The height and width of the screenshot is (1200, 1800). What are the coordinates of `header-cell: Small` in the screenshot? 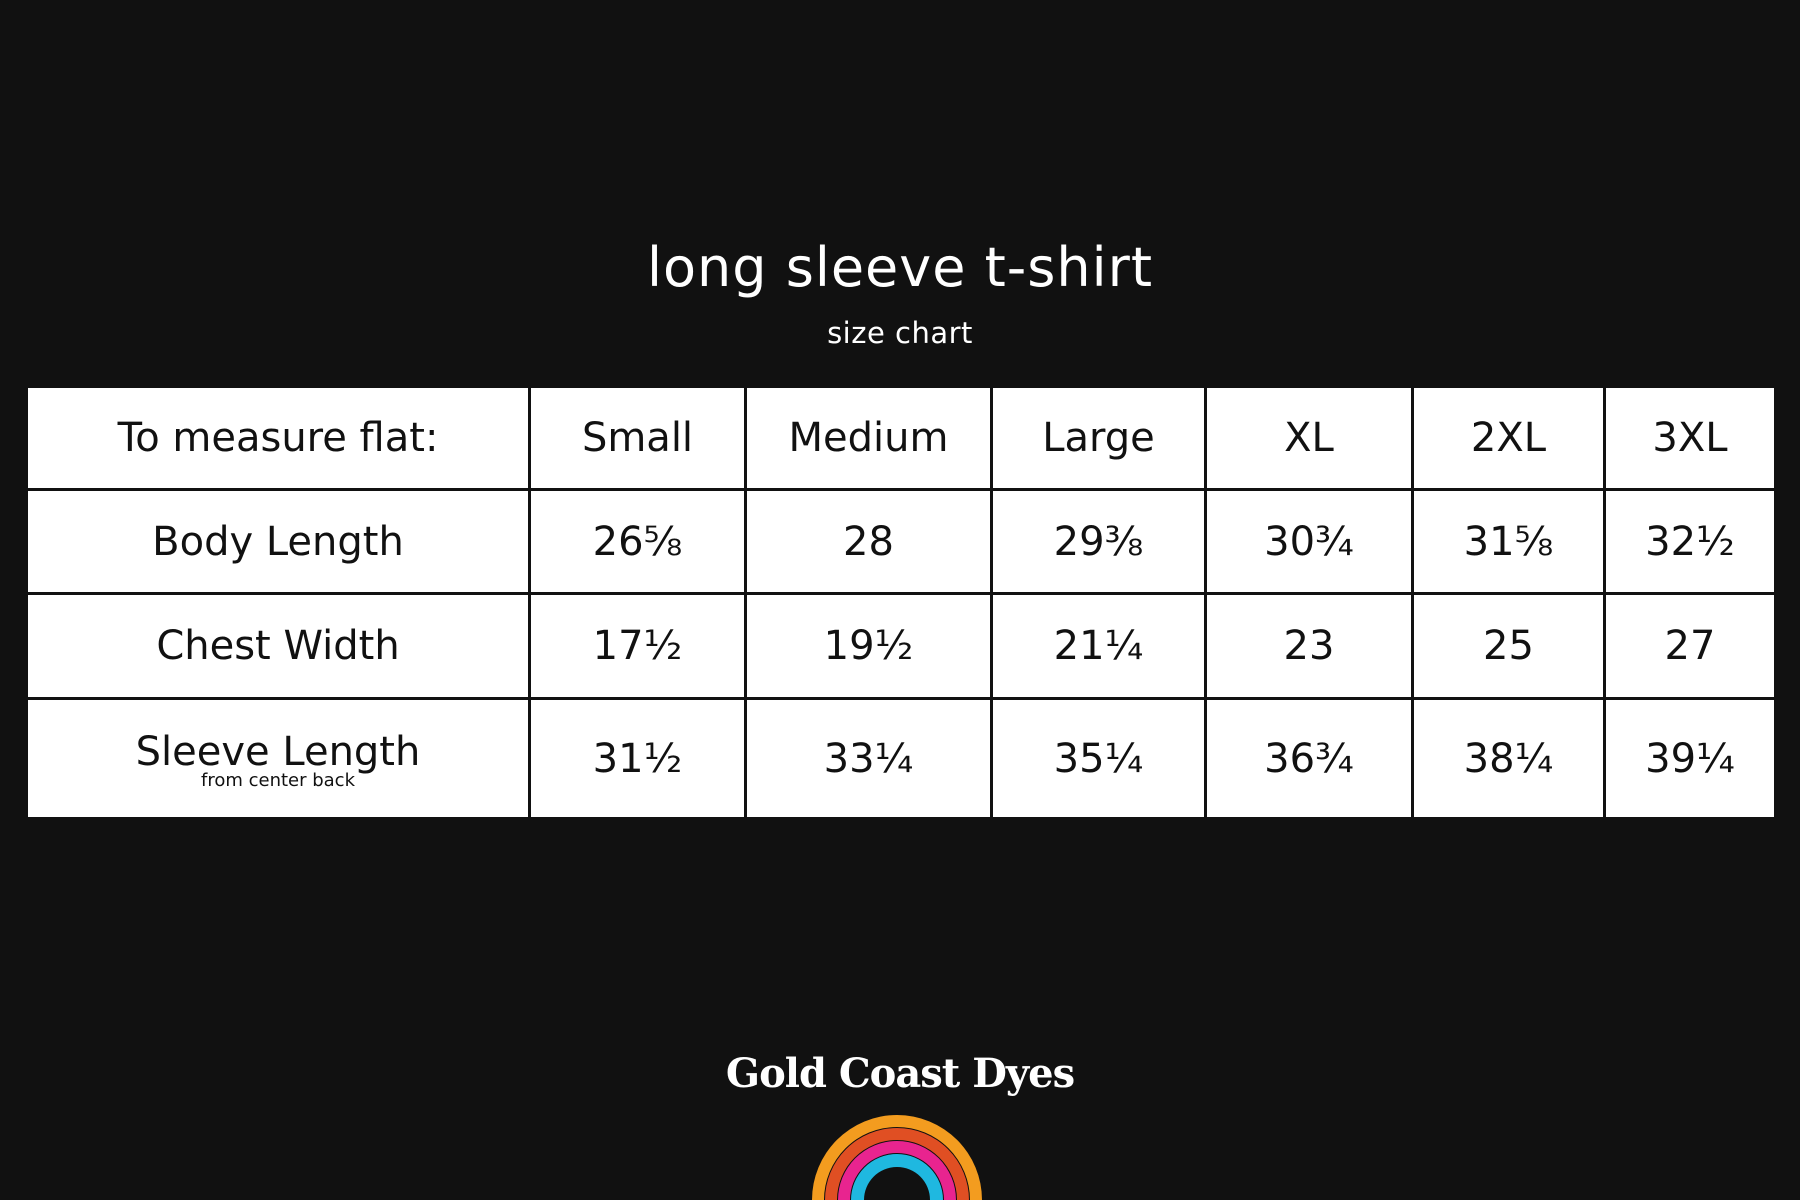 It's located at (637, 438).